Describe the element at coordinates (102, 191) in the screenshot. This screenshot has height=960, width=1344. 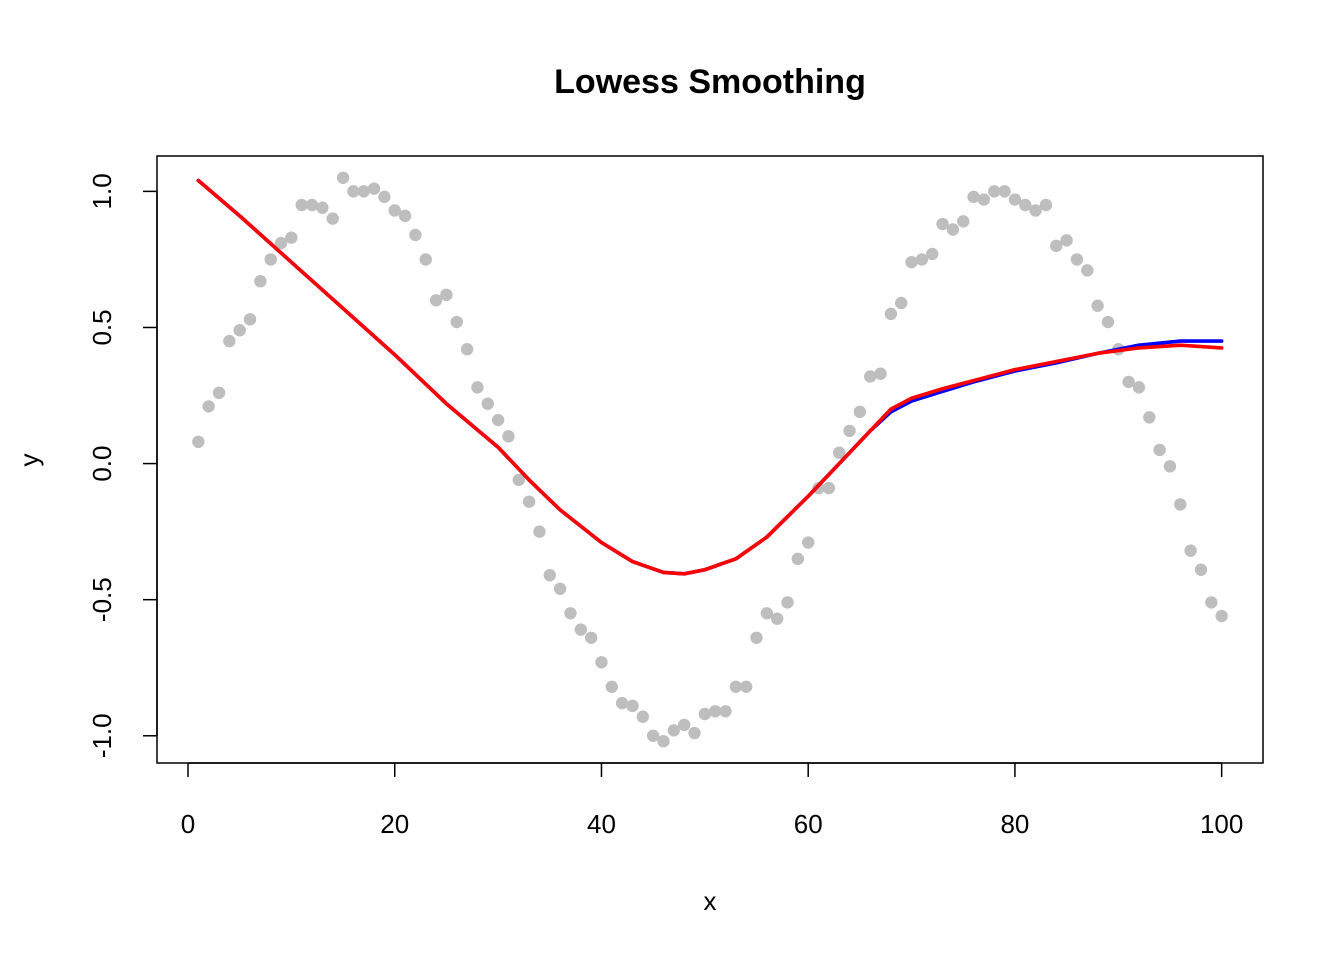
I see `y-tick-label: 1.0` at that location.